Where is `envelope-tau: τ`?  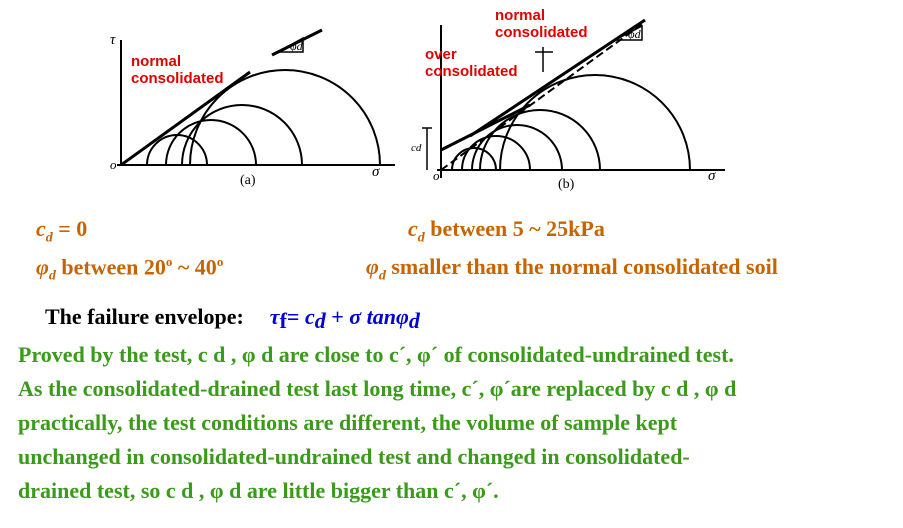 envelope-tau: τ is located at coordinates (274, 316).